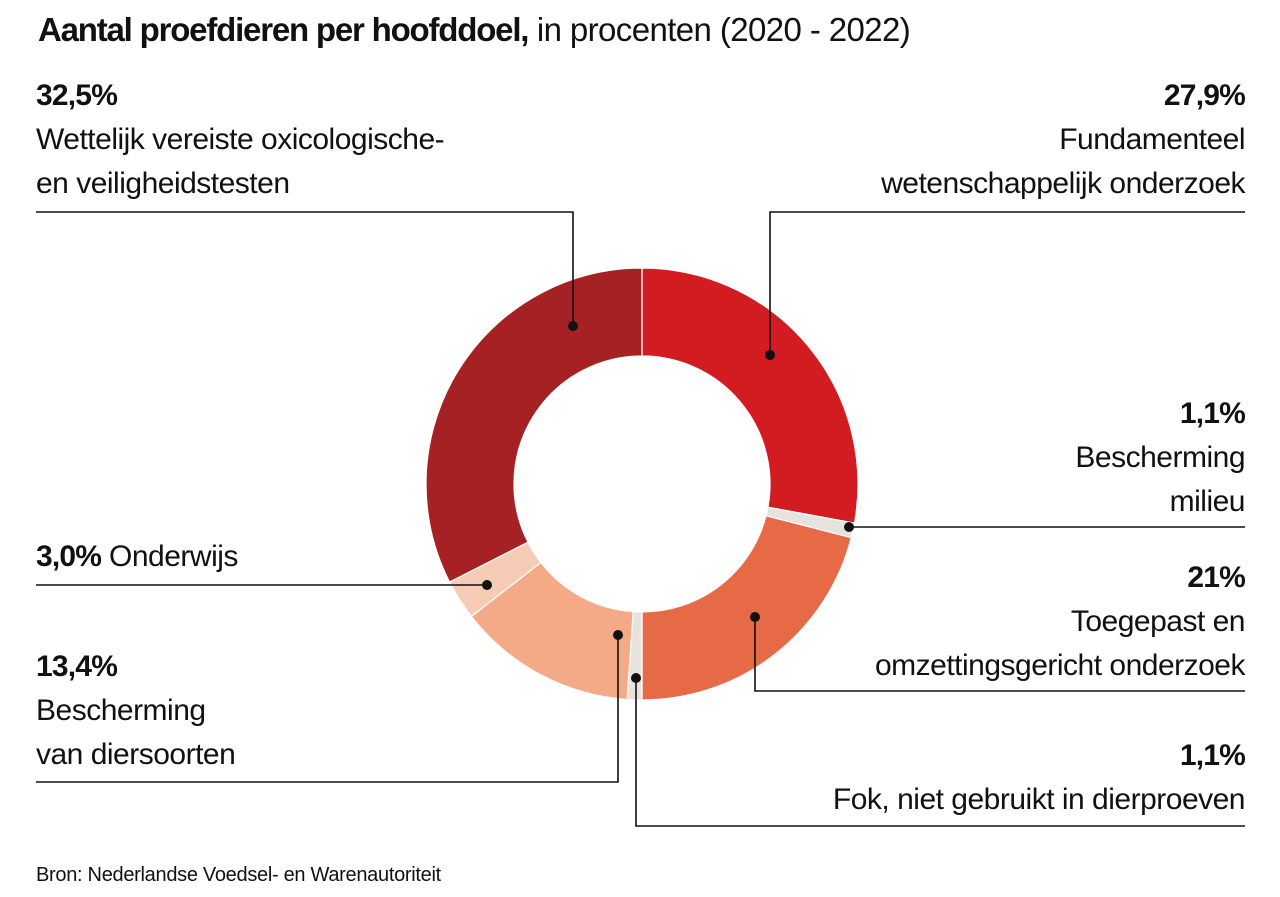 The height and width of the screenshot is (897, 1280). I want to click on leader-dot-toegepast, so click(755, 617).